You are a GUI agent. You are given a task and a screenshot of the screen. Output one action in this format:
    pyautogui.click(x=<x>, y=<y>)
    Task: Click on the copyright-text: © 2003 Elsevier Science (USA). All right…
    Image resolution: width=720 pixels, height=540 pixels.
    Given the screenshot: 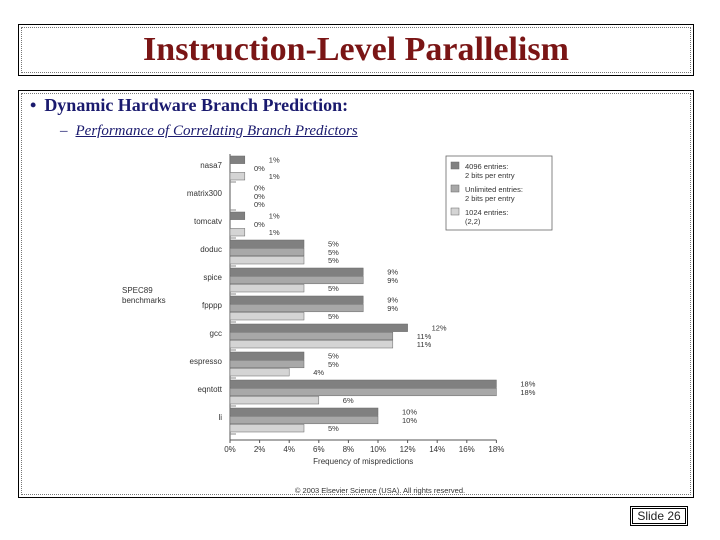 What is the action you would take?
    pyautogui.click(x=380, y=490)
    